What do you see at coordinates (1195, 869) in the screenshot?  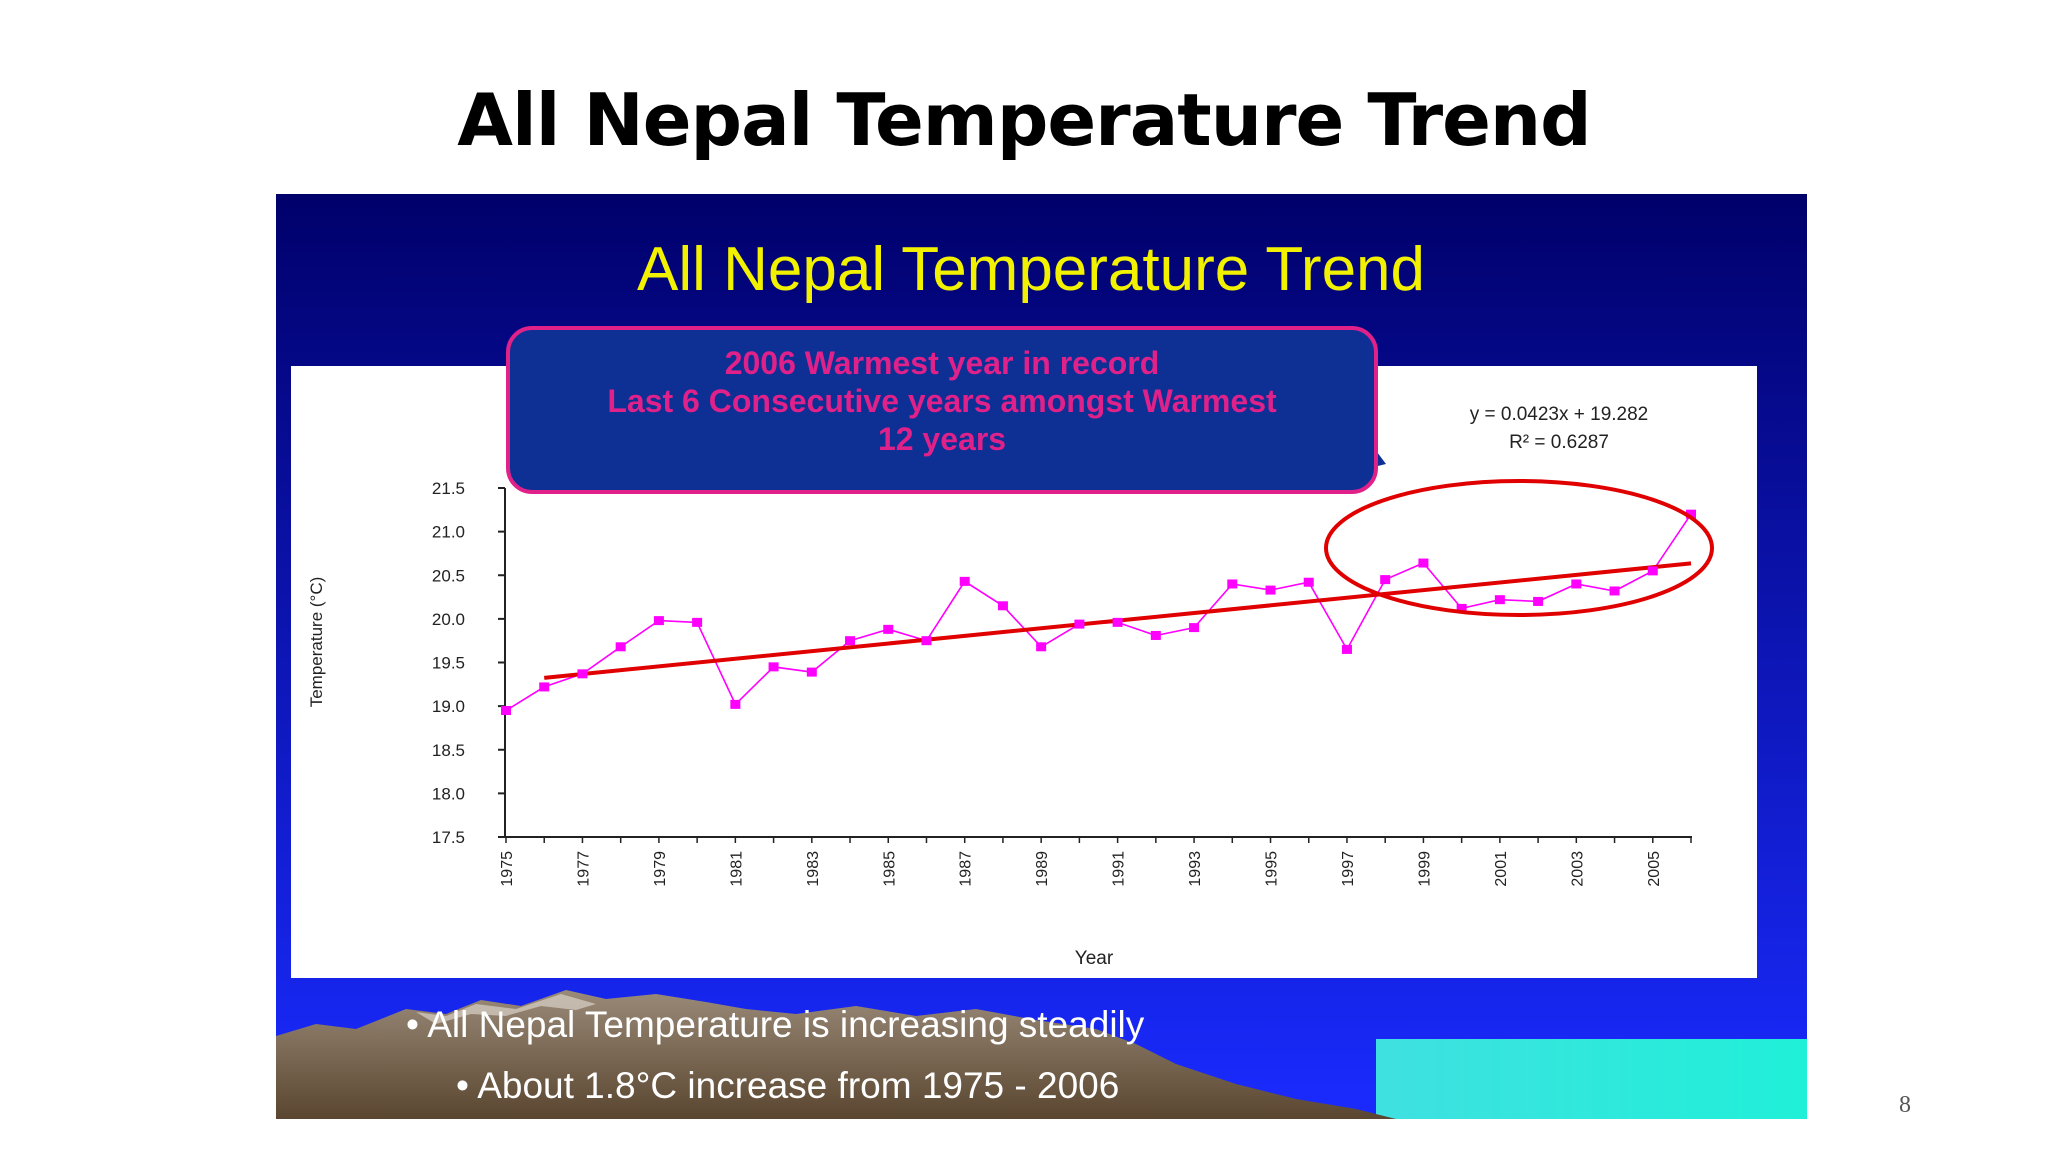 I see `x-tick-label: 1993` at bounding box center [1195, 869].